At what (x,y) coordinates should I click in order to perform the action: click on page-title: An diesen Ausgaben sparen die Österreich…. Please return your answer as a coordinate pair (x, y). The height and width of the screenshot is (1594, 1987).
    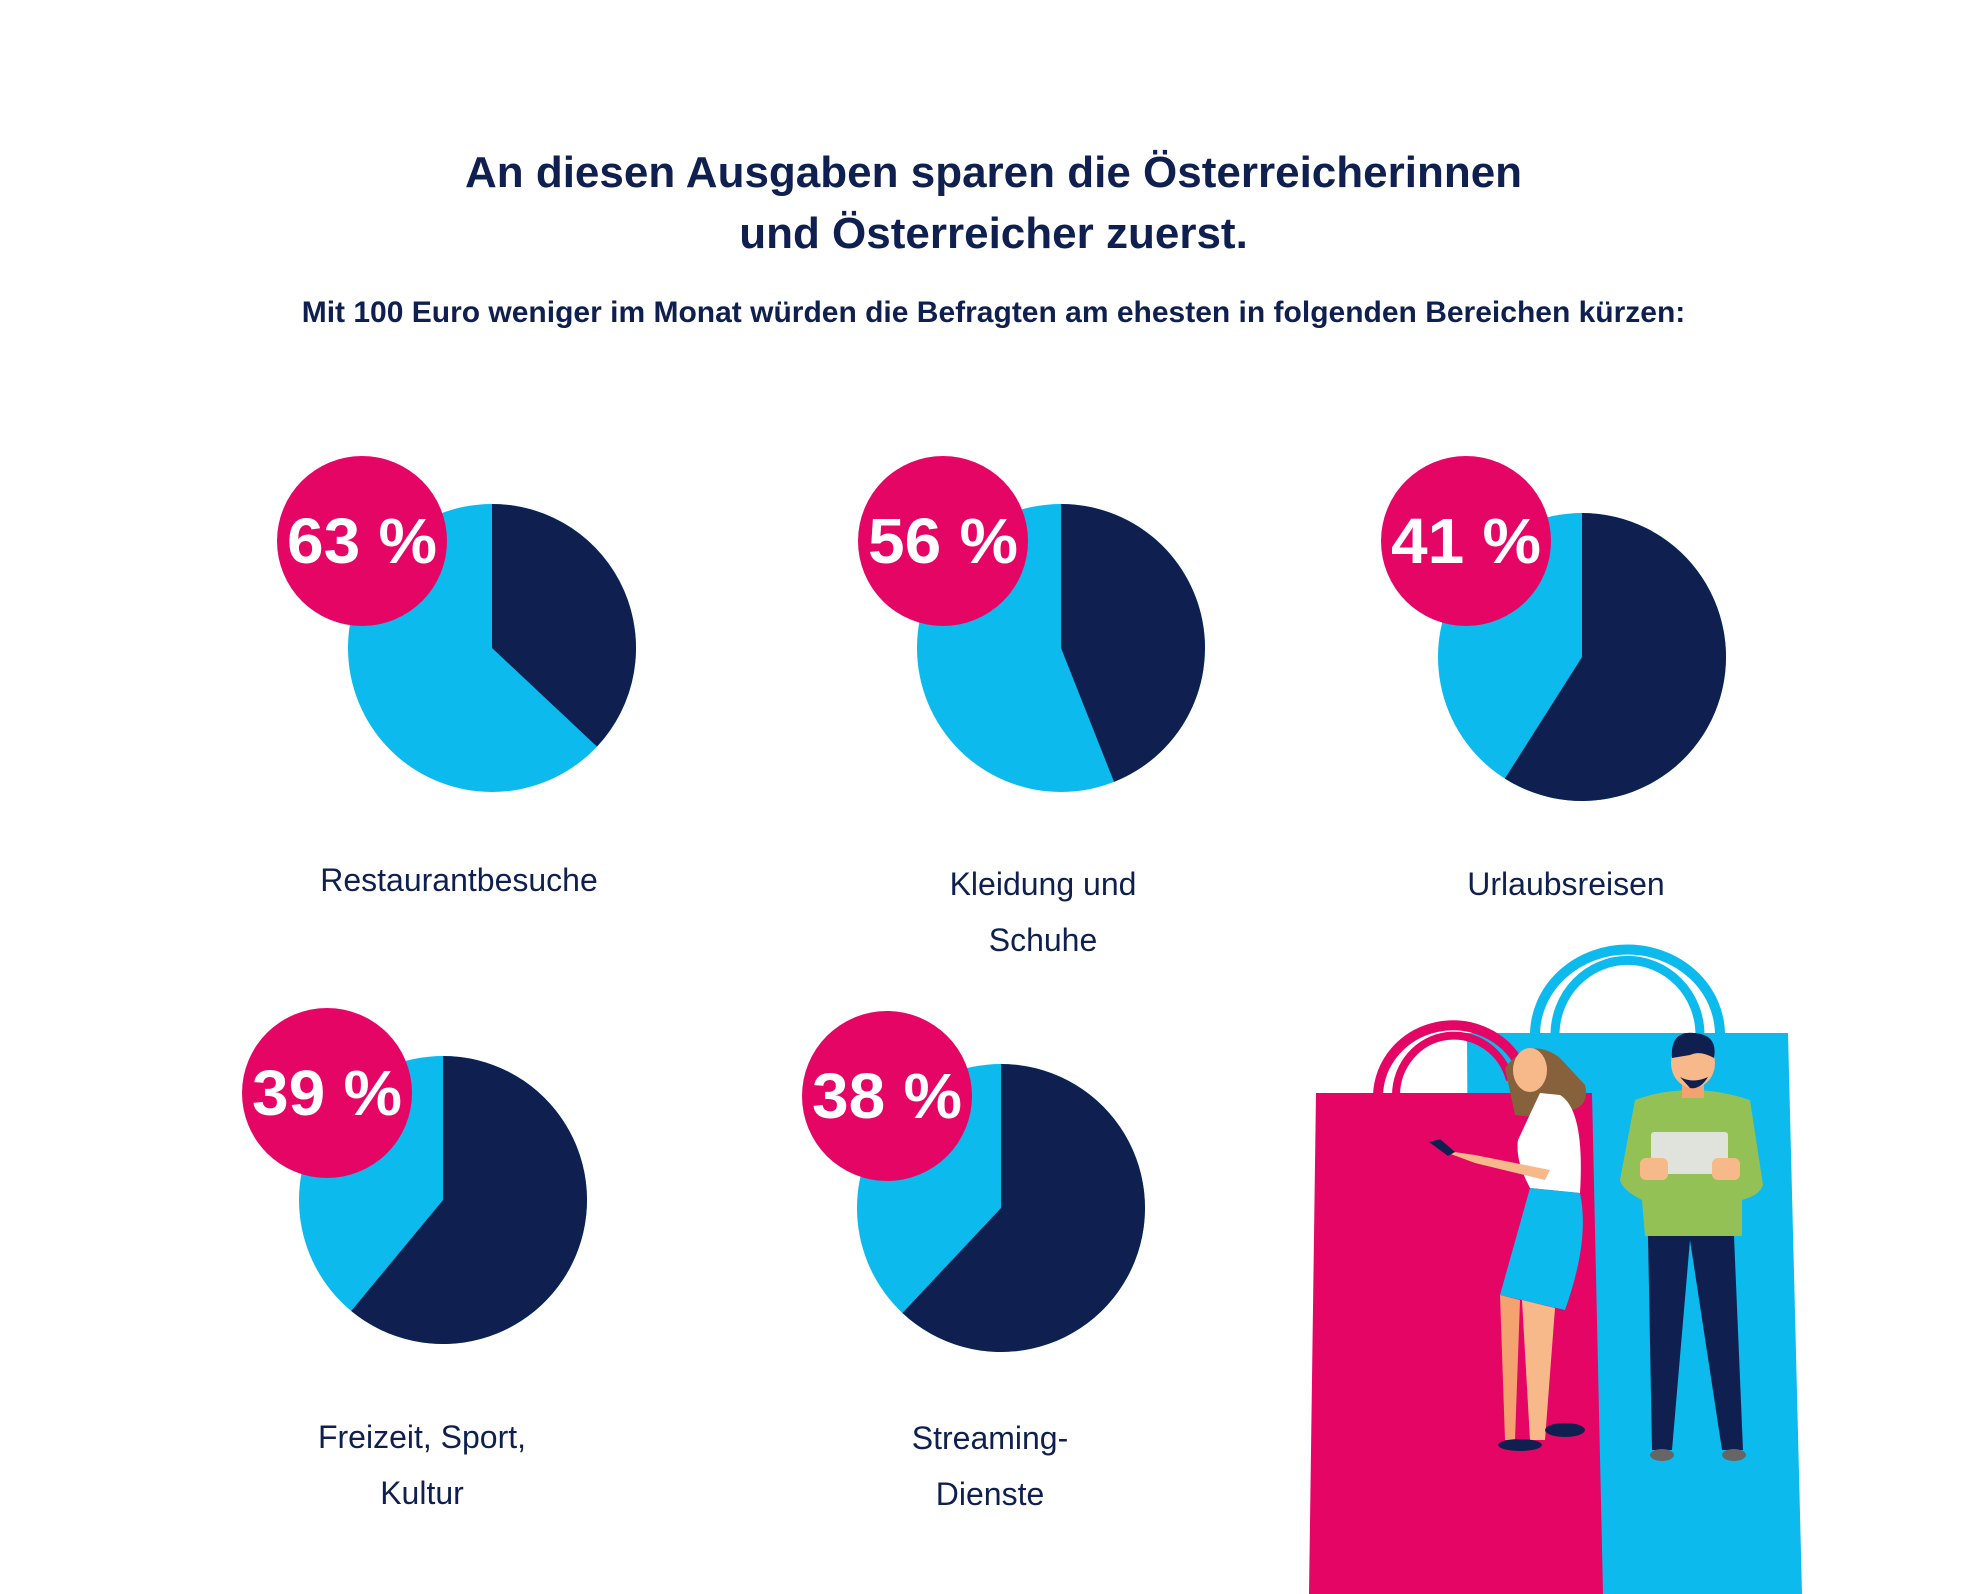
    Looking at the image, I should click on (993, 203).